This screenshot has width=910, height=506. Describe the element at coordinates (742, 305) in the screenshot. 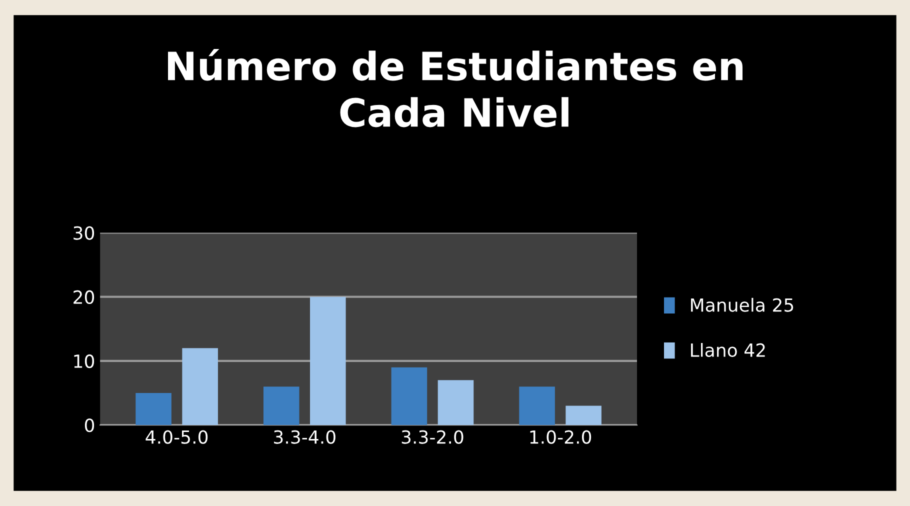

I see `legend-label: Manuela 25` at that location.